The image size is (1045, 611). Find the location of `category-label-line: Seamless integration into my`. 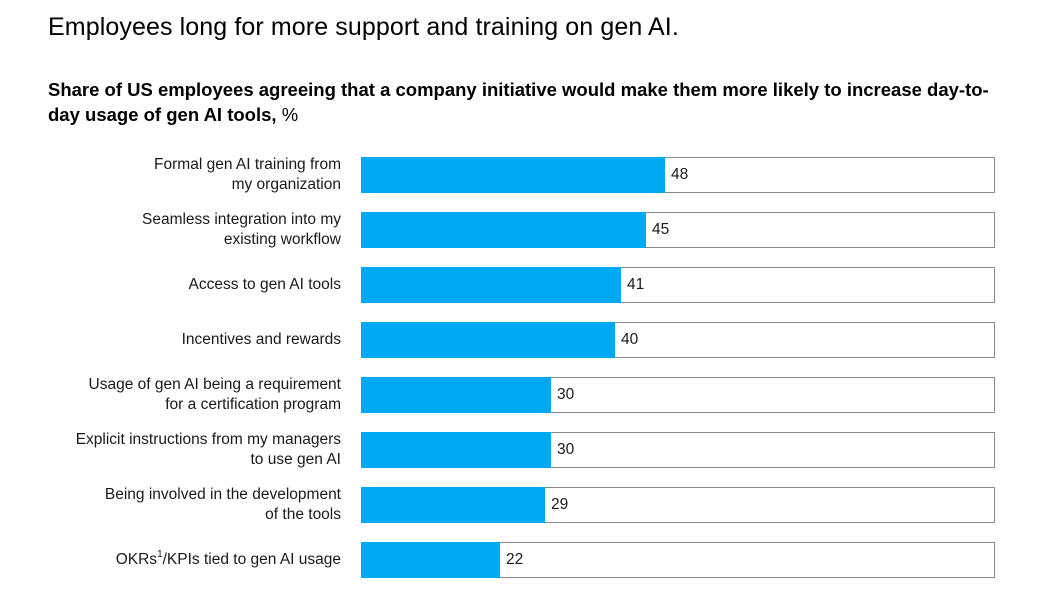

category-label-line: Seamless integration into my is located at coordinates (241, 219).